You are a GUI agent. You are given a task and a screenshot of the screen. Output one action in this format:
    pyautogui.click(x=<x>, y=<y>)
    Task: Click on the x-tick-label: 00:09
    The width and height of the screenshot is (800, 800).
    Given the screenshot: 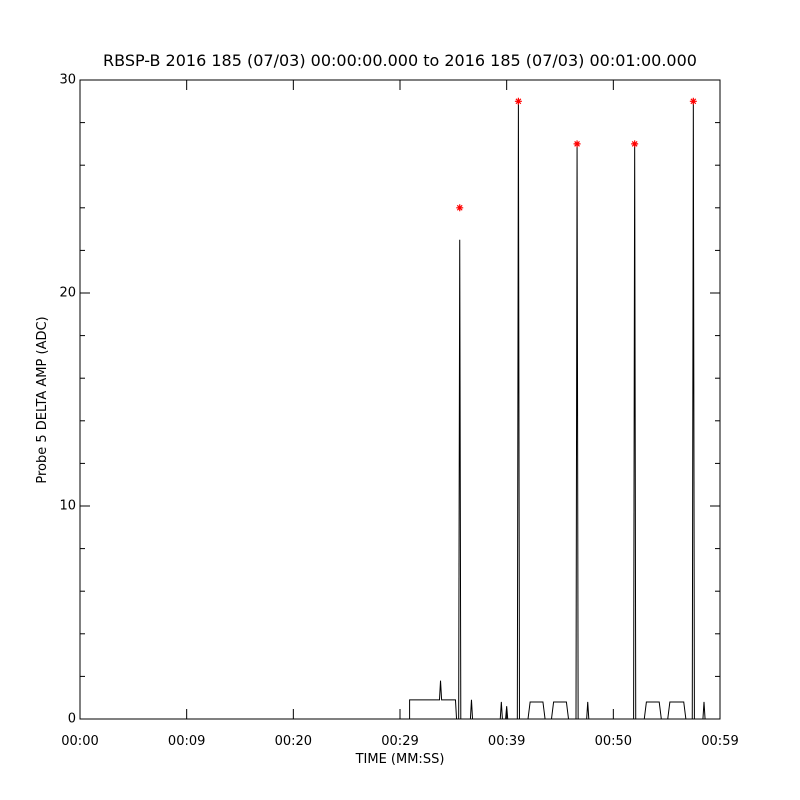 What is the action you would take?
    pyautogui.click(x=186, y=741)
    